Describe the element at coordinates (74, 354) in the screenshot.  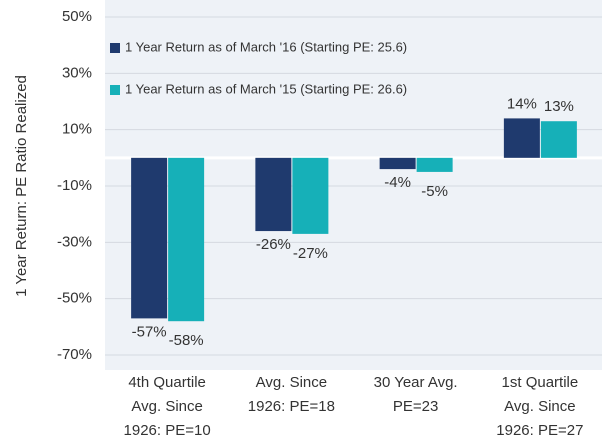
I see `y-tick-label: -70%` at that location.